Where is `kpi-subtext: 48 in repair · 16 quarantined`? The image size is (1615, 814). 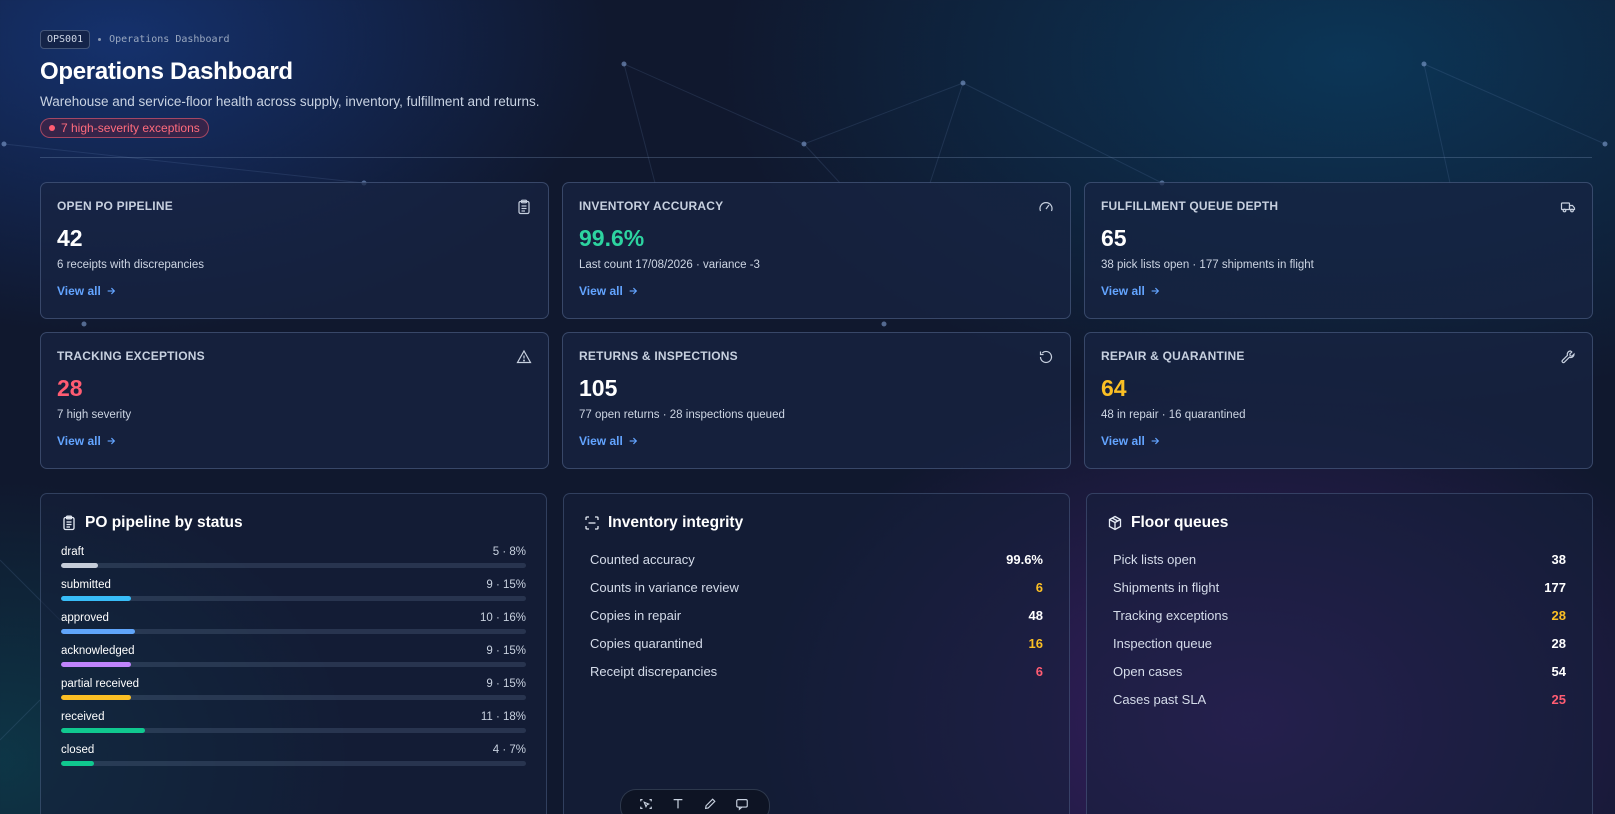
kpi-subtext: 48 in repair · 16 quarantined is located at coordinates (1173, 415).